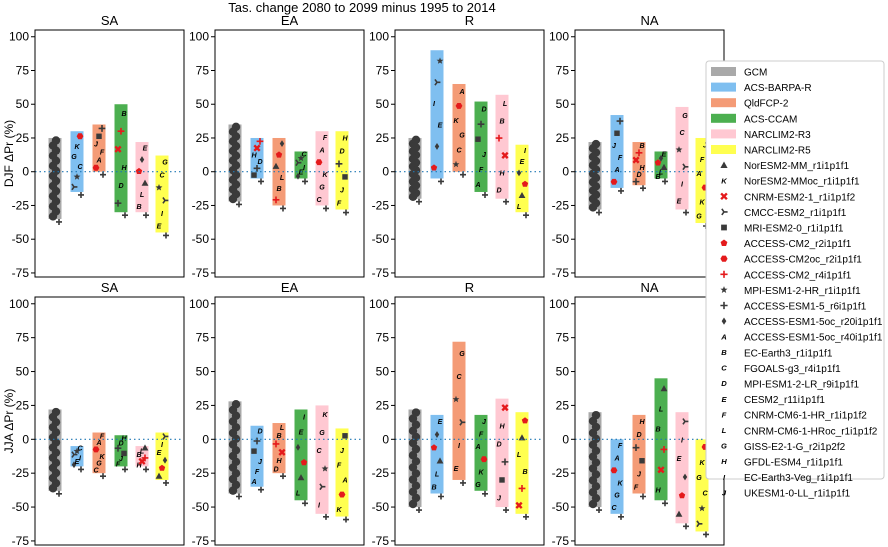 This screenshot has width=888, height=547. Describe the element at coordinates (80, 448) in the screenshot. I see `member-marker: C` at that location.